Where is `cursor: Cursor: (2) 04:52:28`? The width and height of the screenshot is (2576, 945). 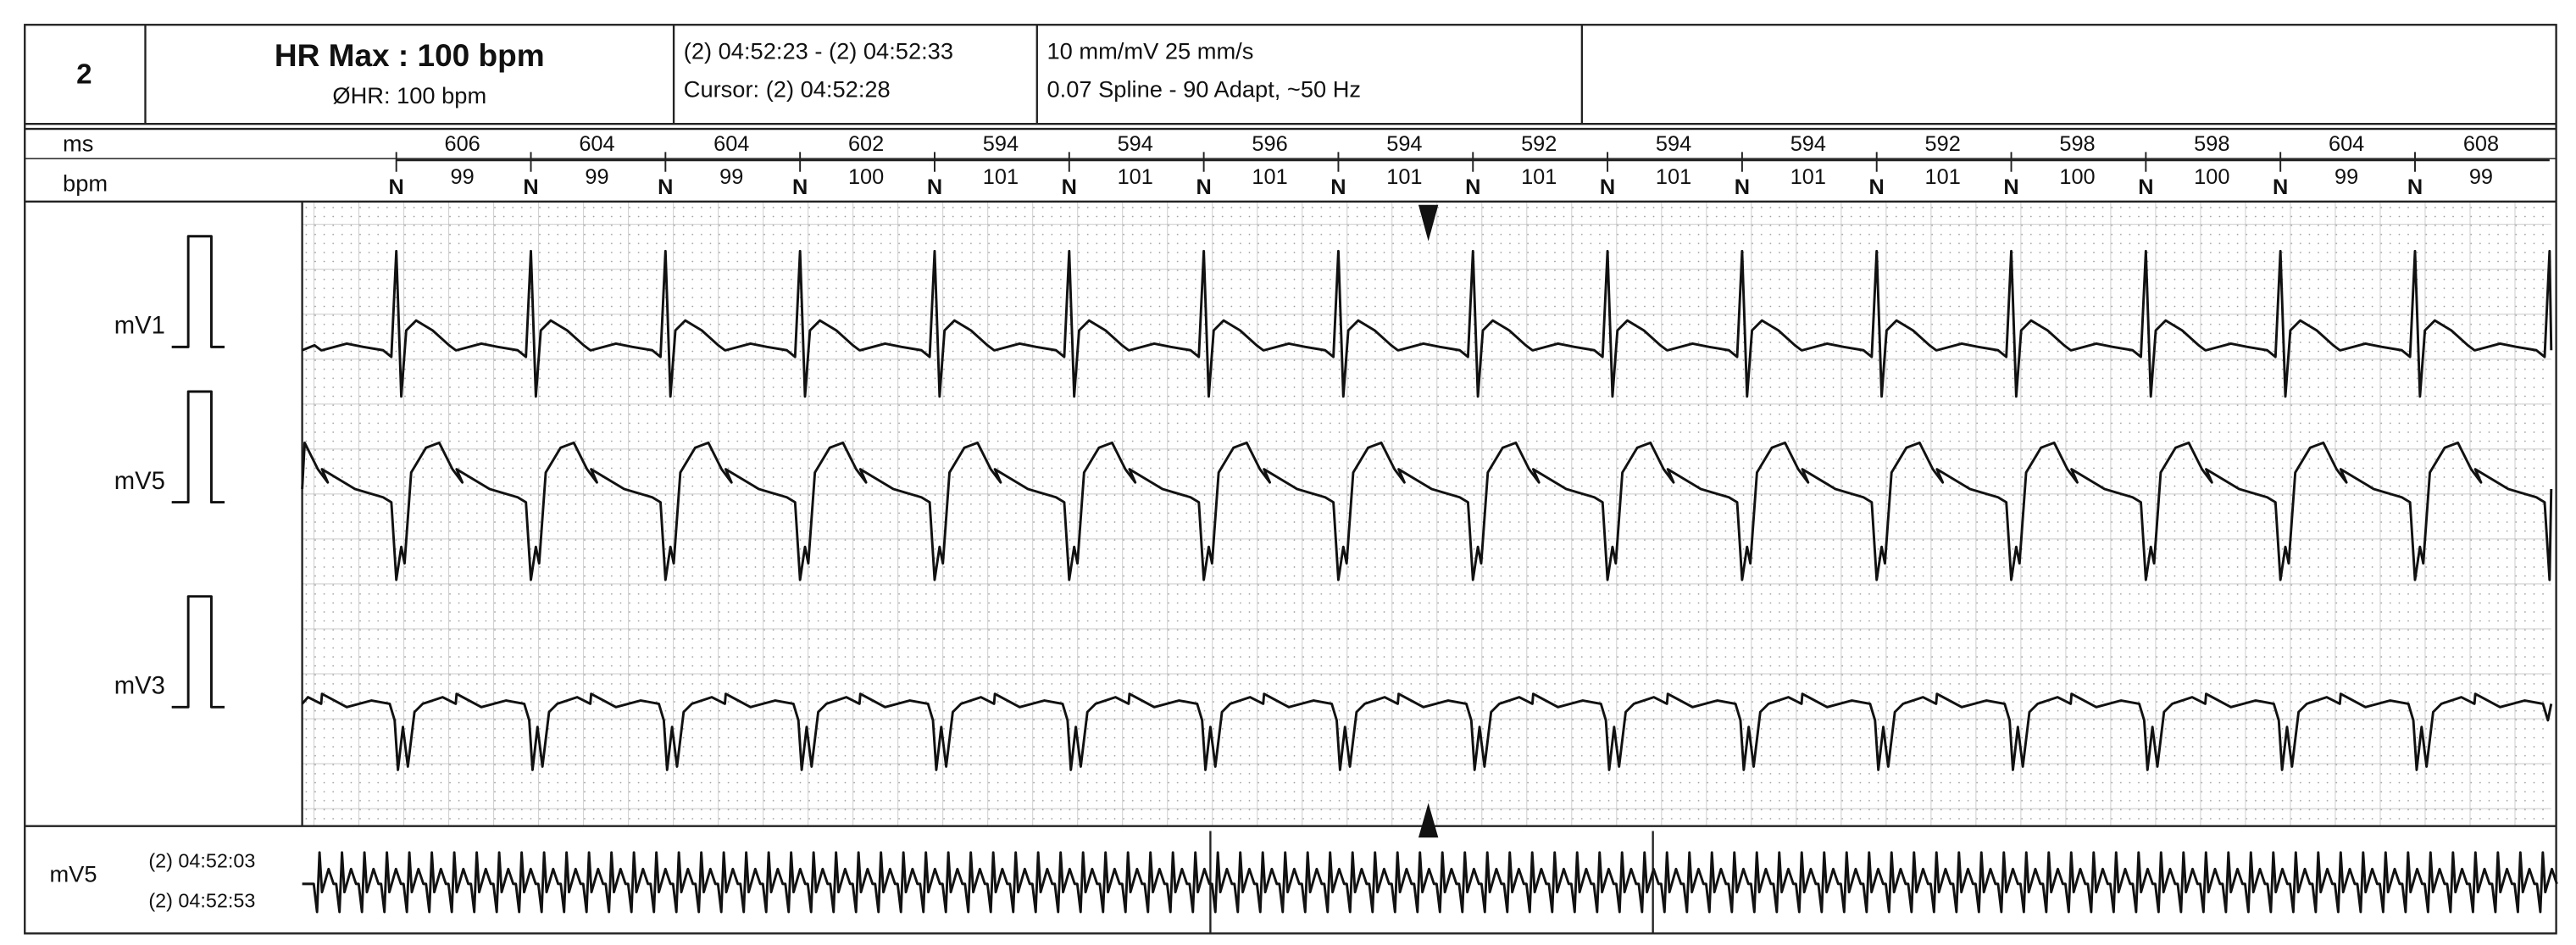
cursor: Cursor: (2) 04:52:28 is located at coordinates (787, 88).